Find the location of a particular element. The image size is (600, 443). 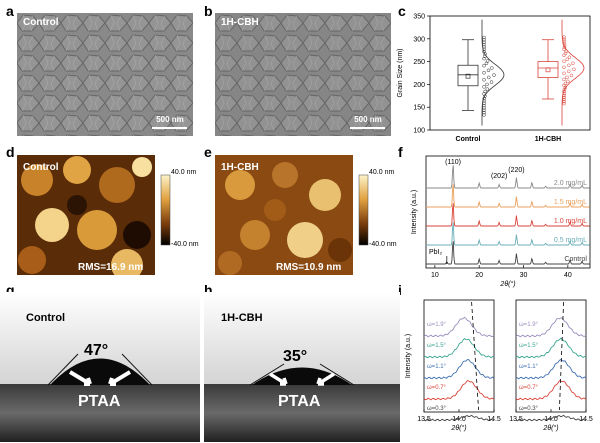

chart-f-series-label: Control is located at coordinates (575, 259).